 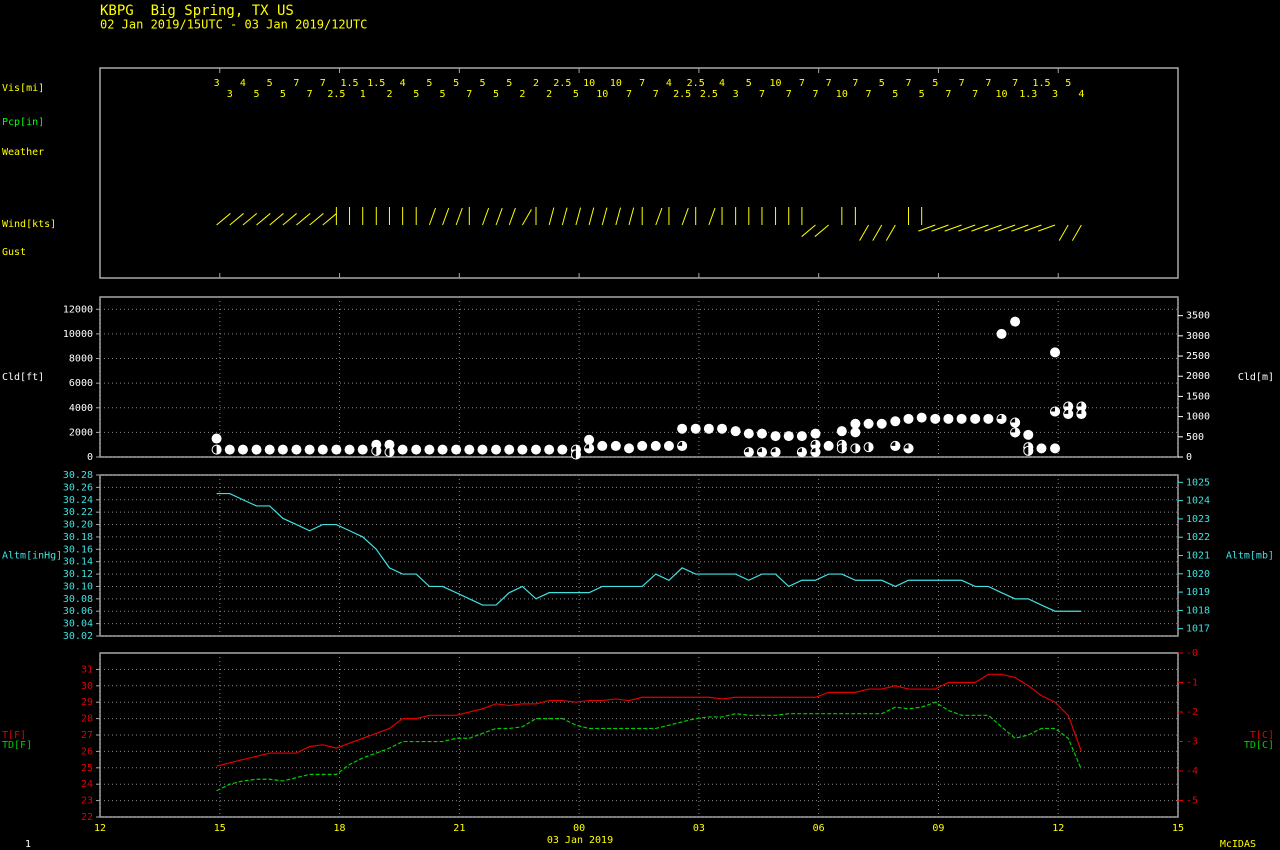 I want to click on y-tick-label: 28, so click(x=87, y=719).